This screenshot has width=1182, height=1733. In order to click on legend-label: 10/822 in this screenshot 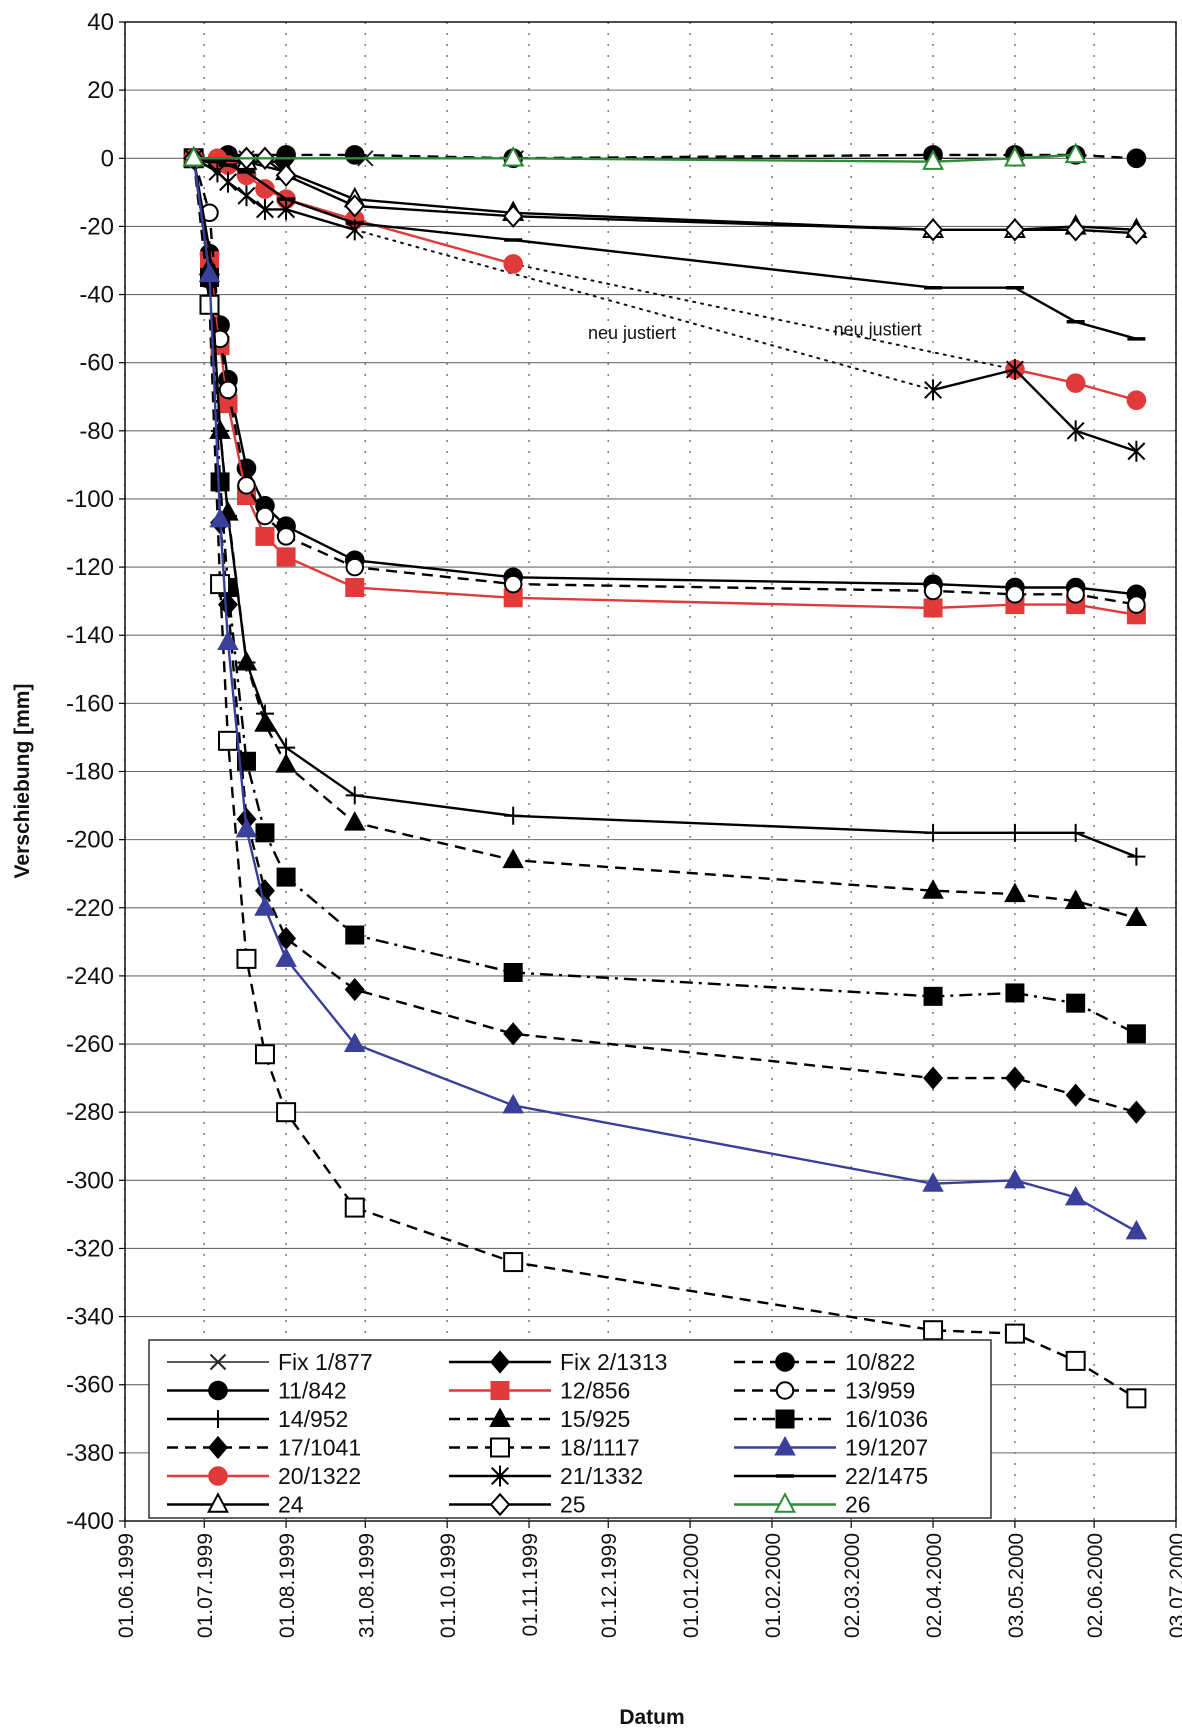, I will do `click(880, 1362)`.